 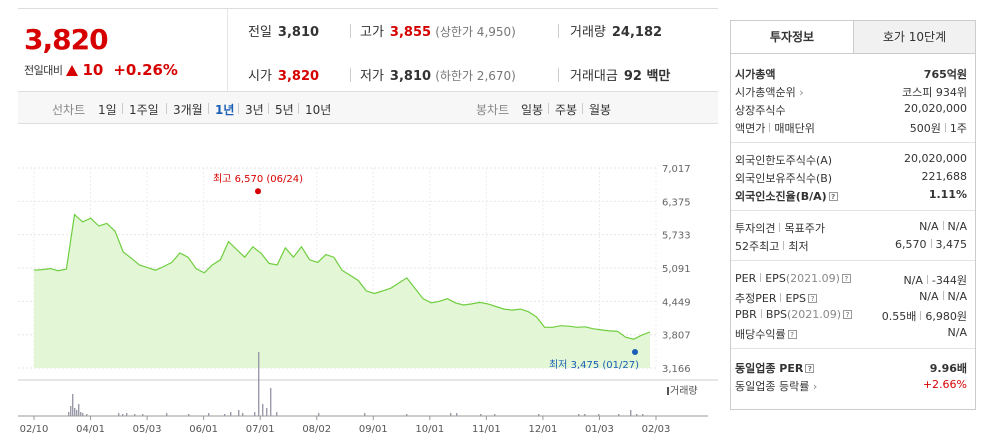 I want to click on arrow-right-icon: ›, so click(x=815, y=386).